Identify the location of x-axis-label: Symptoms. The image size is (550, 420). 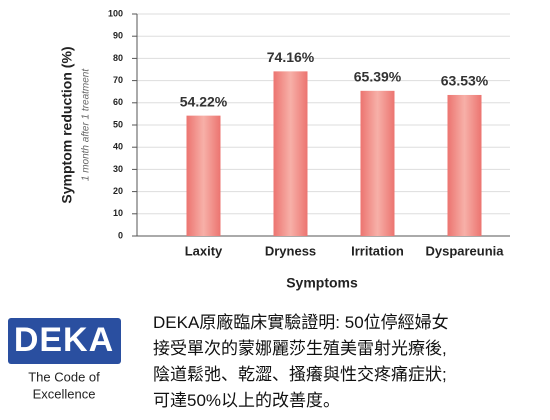
(322, 283).